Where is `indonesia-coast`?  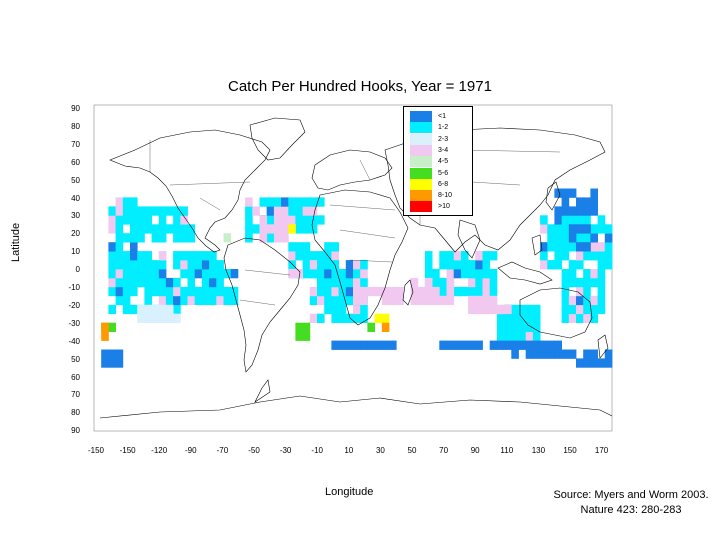 indonesia-coast is located at coordinates (525, 273).